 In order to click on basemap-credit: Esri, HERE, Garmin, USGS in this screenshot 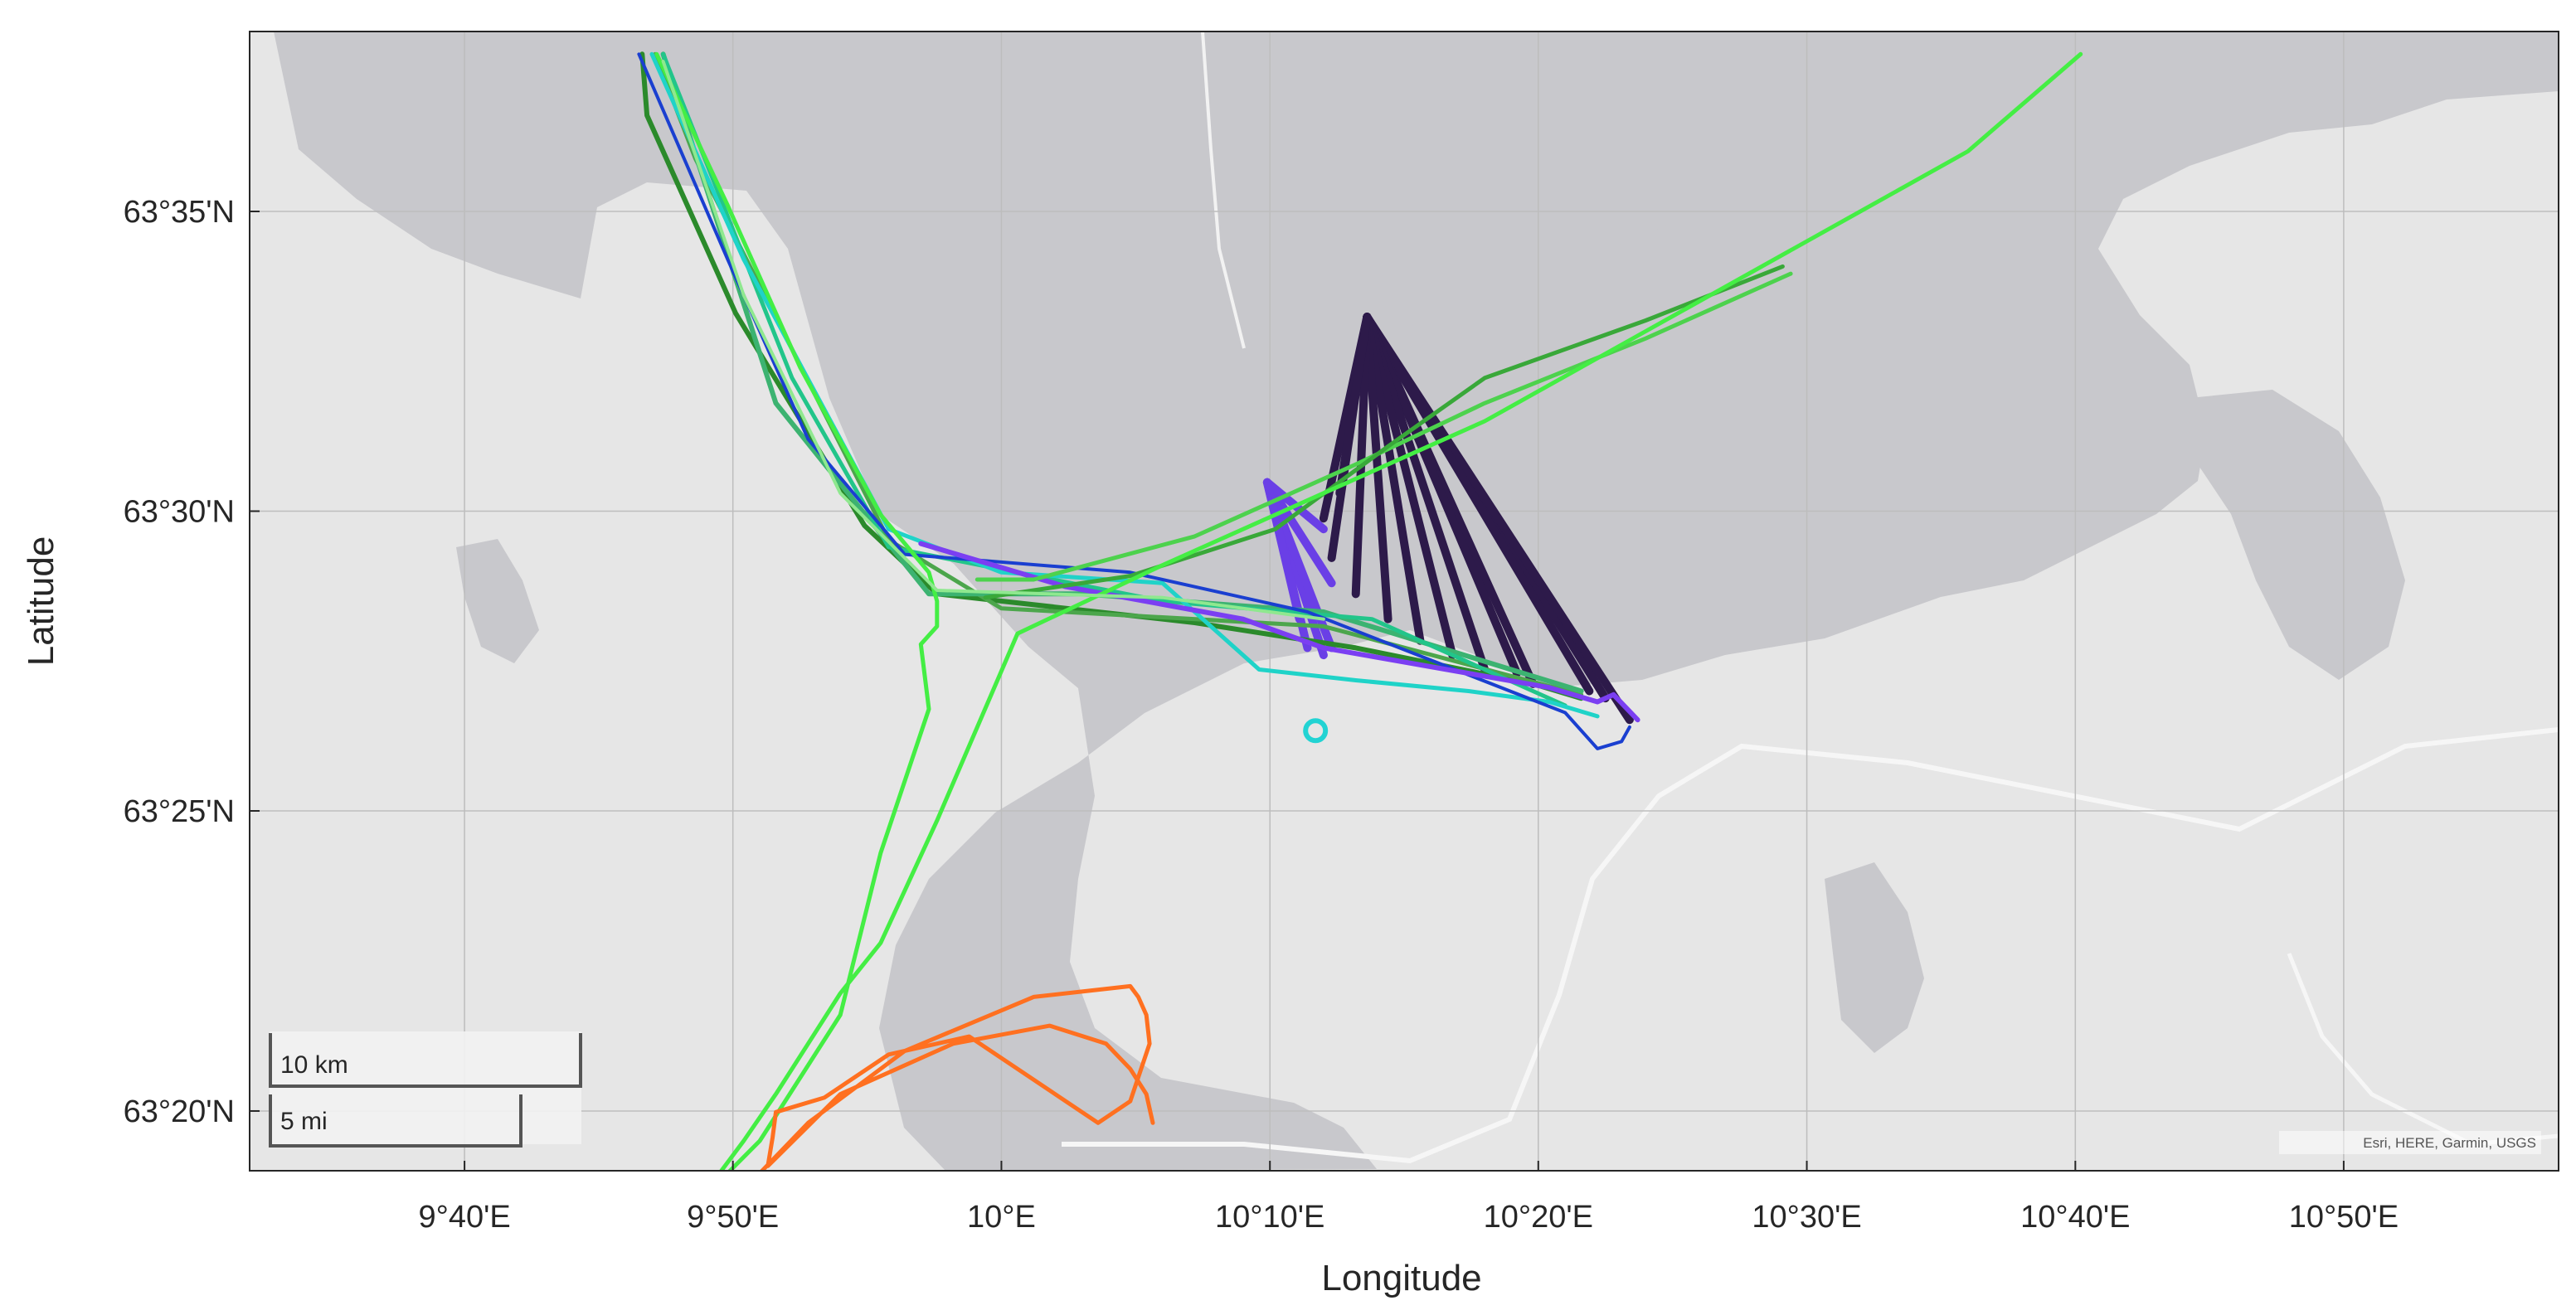, I will do `click(2449, 1143)`.